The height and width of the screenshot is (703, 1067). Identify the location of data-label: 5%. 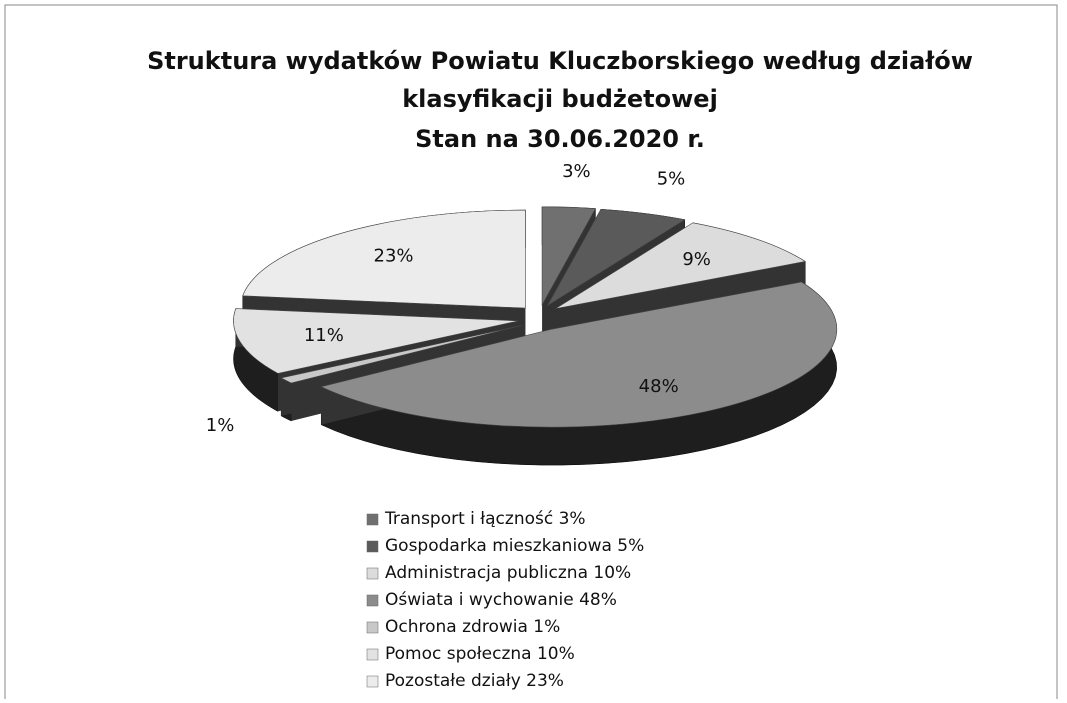
(671, 179).